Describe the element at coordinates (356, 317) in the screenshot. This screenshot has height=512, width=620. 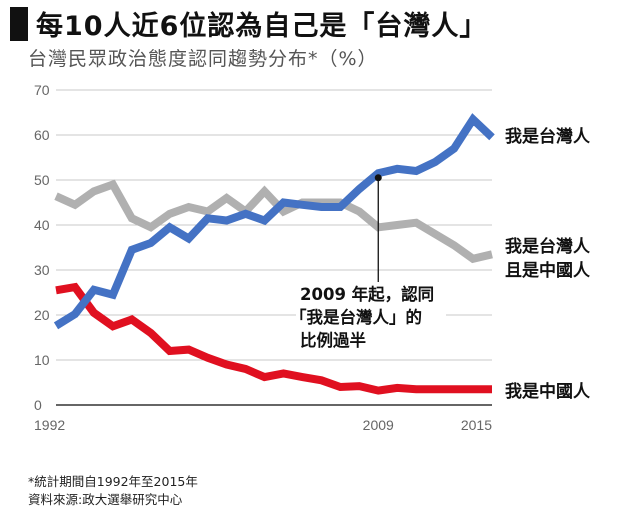
I see `annotation-line-2: 「我是台灣人」的` at that location.